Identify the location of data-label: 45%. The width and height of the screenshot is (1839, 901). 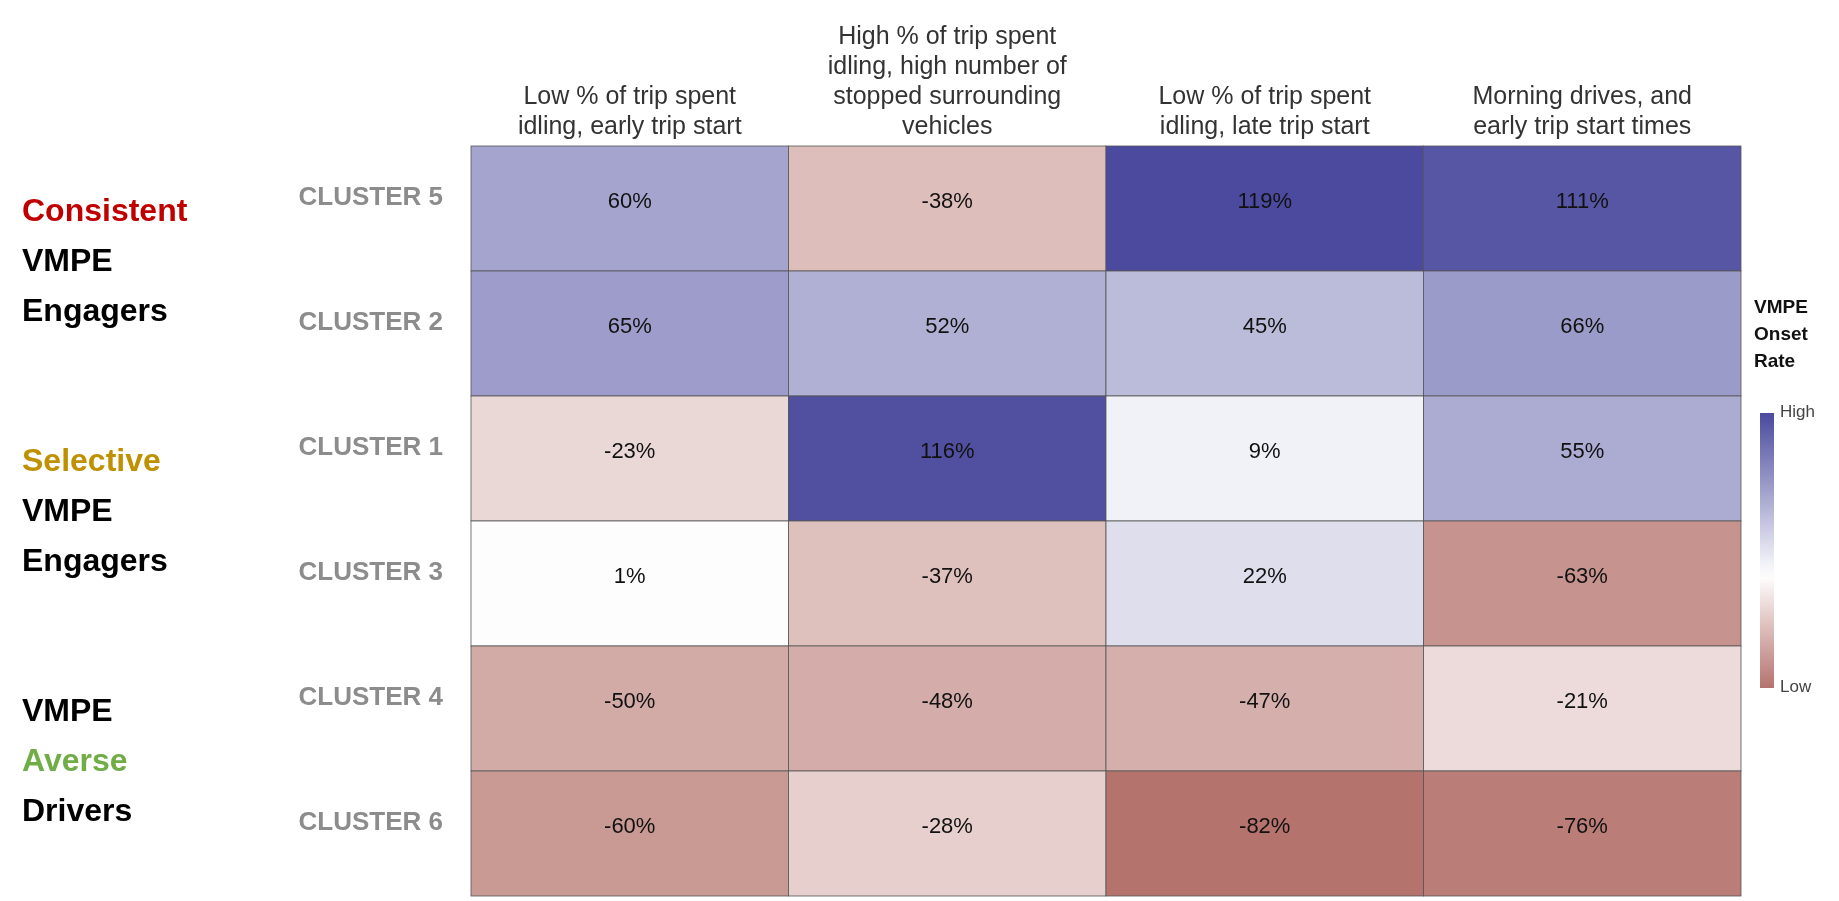
(1264, 326).